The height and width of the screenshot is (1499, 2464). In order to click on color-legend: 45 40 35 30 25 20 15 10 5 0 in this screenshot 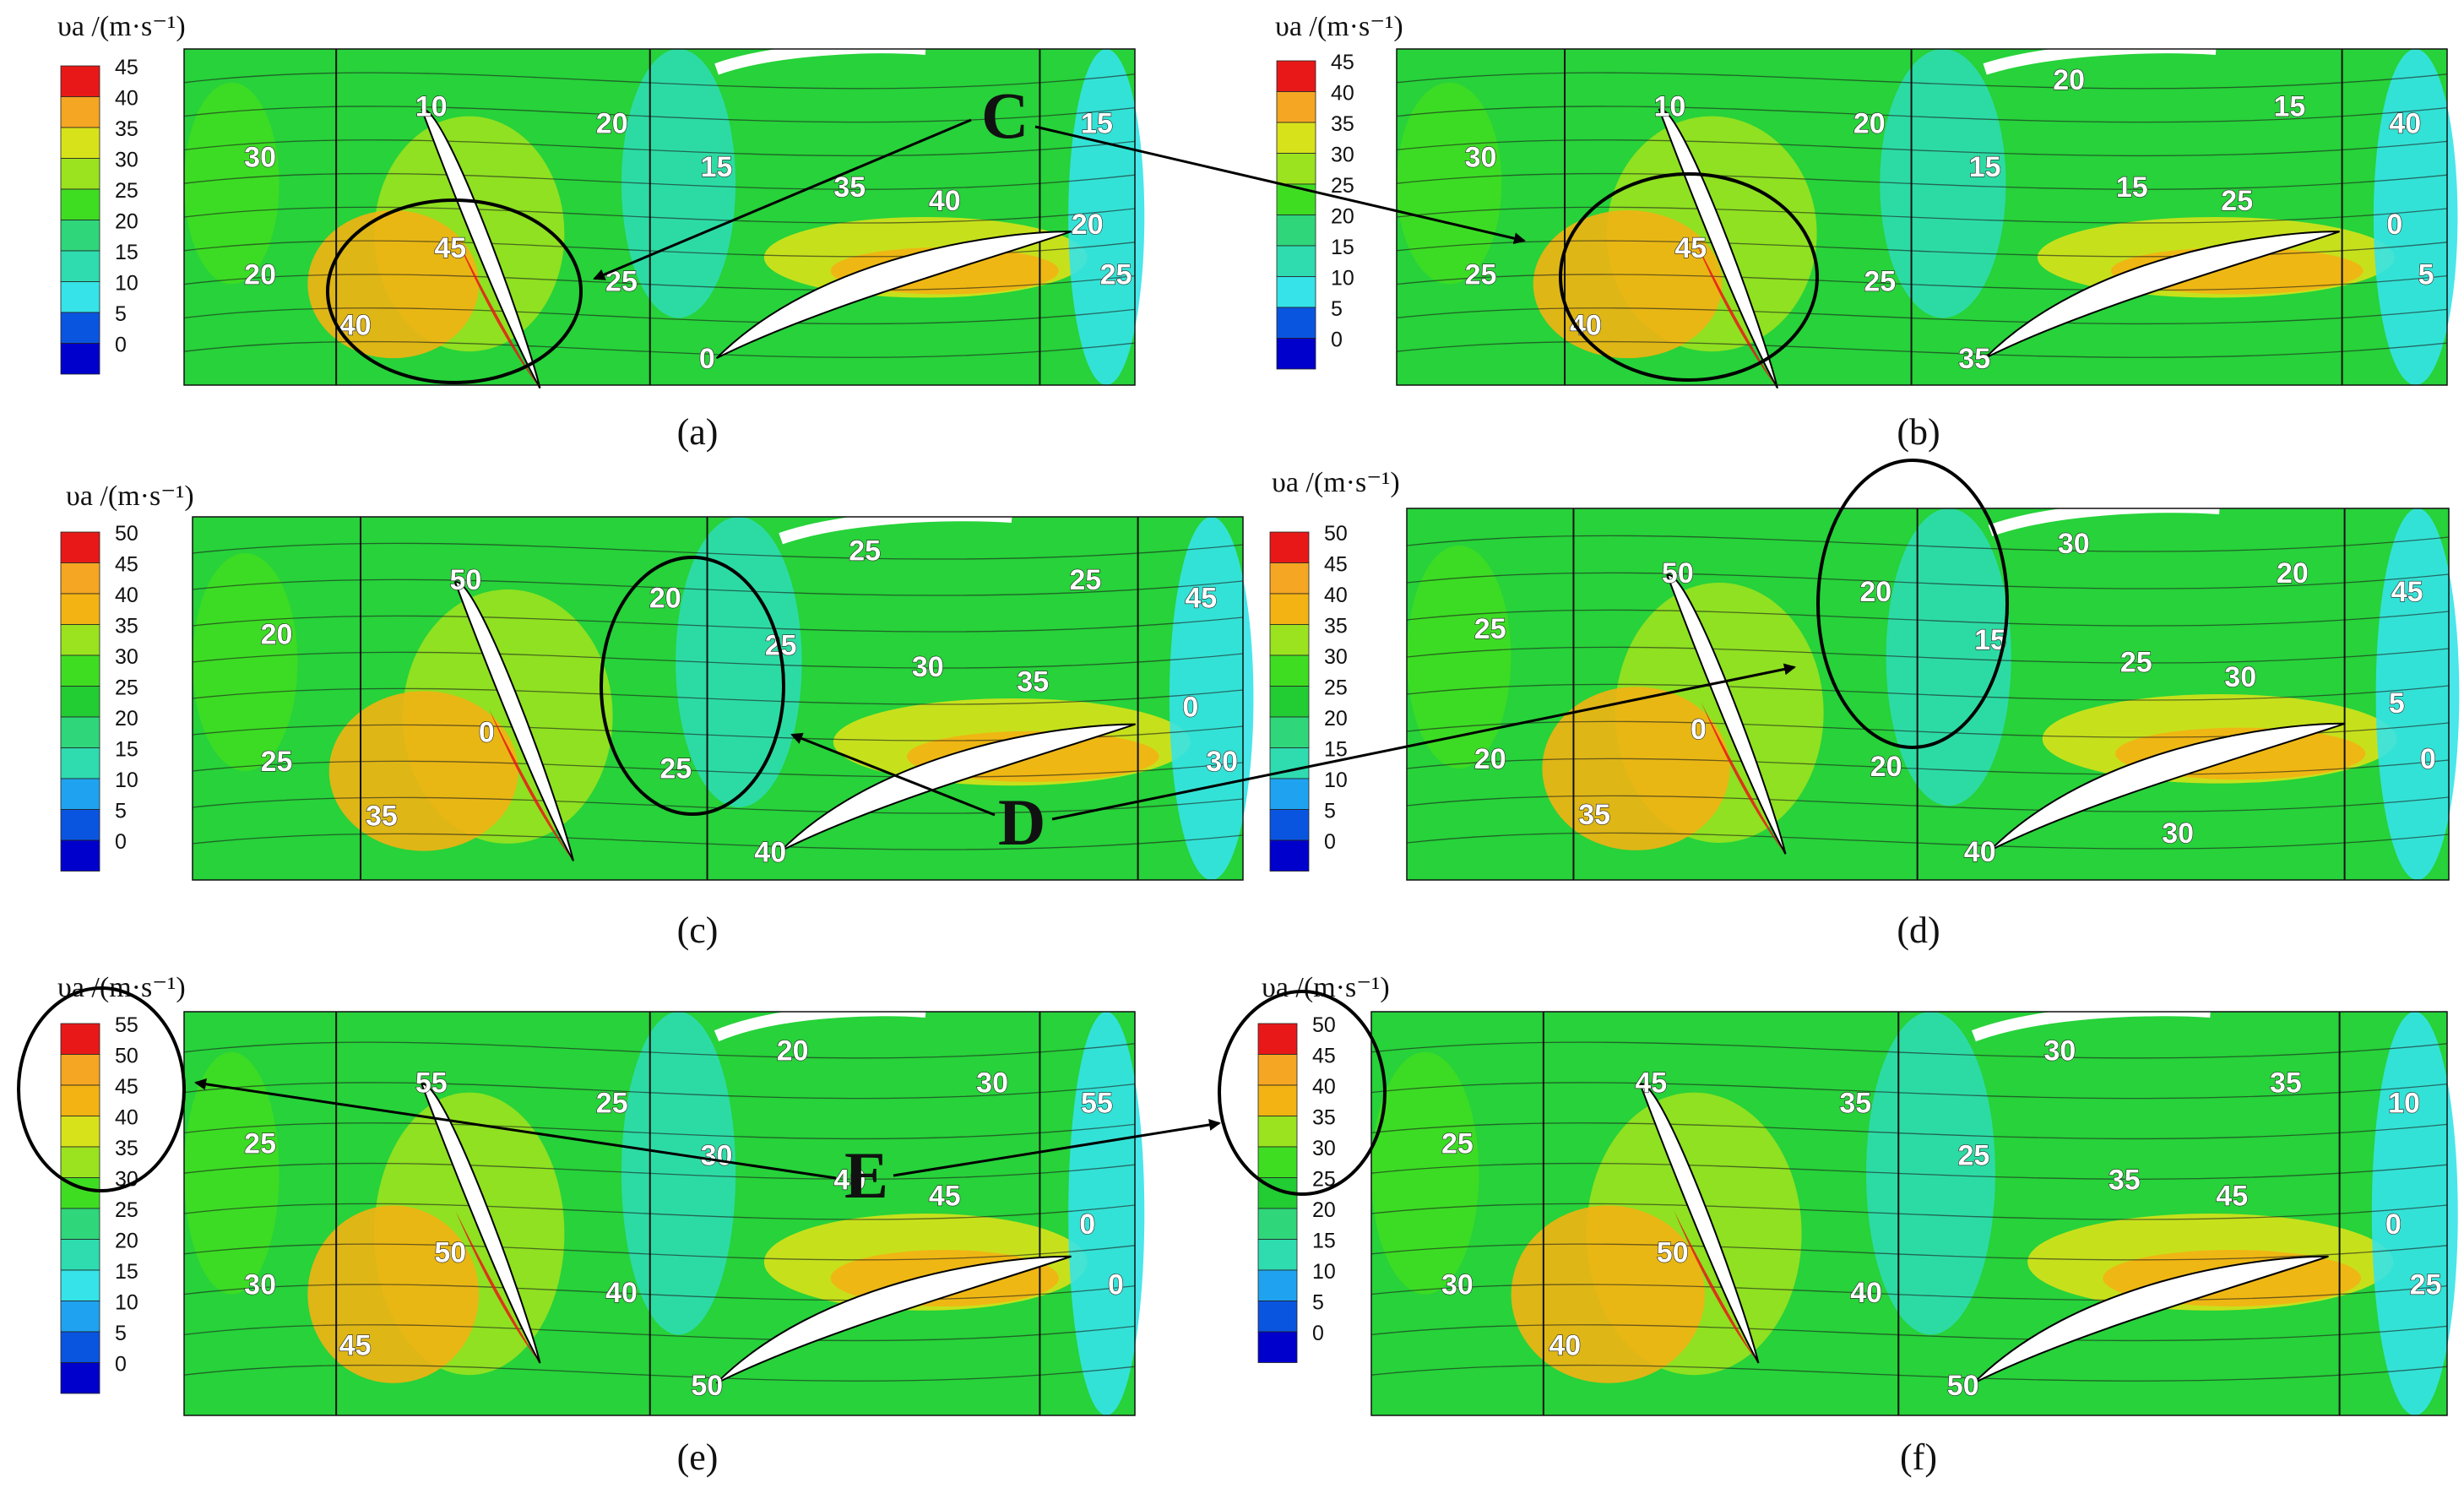, I will do `click(99, 215)`.